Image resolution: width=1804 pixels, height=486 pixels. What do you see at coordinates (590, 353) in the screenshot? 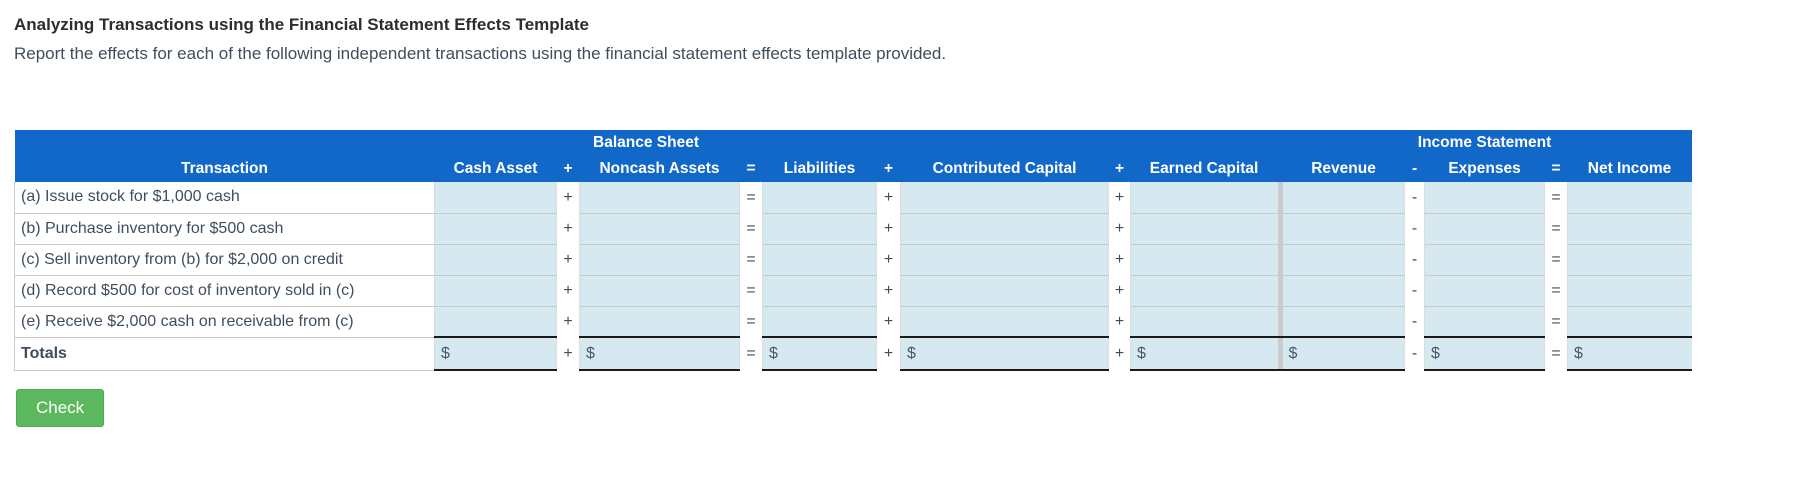
I see `dollar-sign: $` at bounding box center [590, 353].